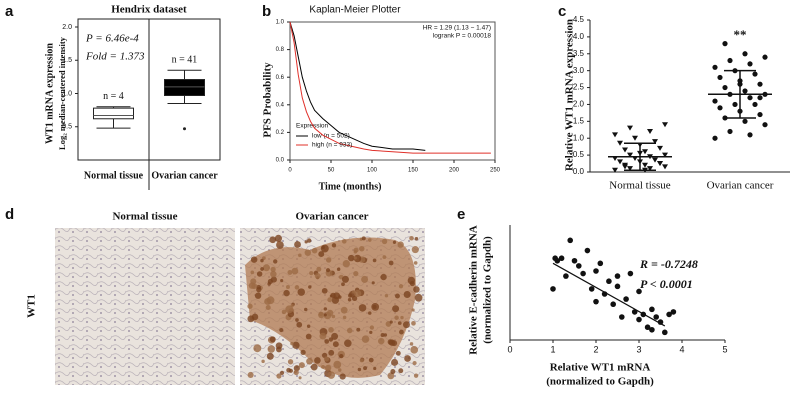  I want to click on x-tick-label: 100, so click(372, 171).